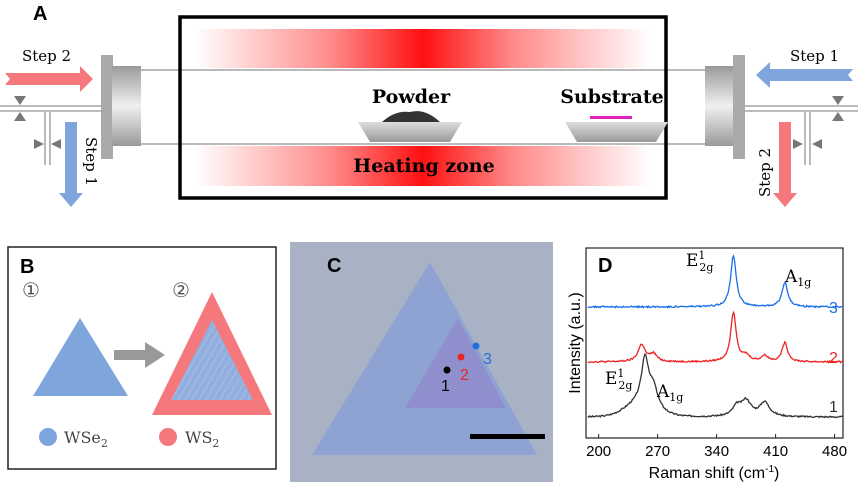 This screenshot has height=482, width=858. I want to click on step1-in-arrow-icon, so click(804, 75).